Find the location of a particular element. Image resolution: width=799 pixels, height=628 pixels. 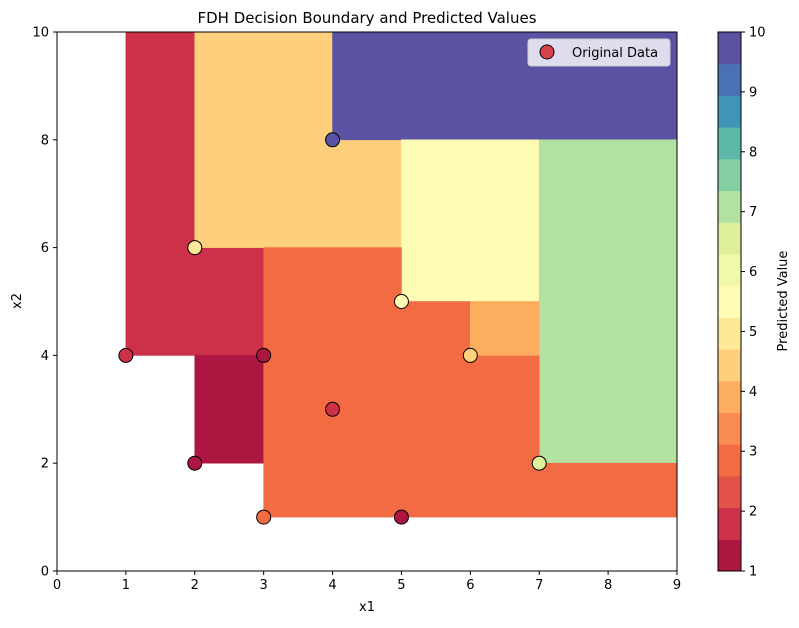

colorbar-tick-label: 1 is located at coordinates (753, 572).